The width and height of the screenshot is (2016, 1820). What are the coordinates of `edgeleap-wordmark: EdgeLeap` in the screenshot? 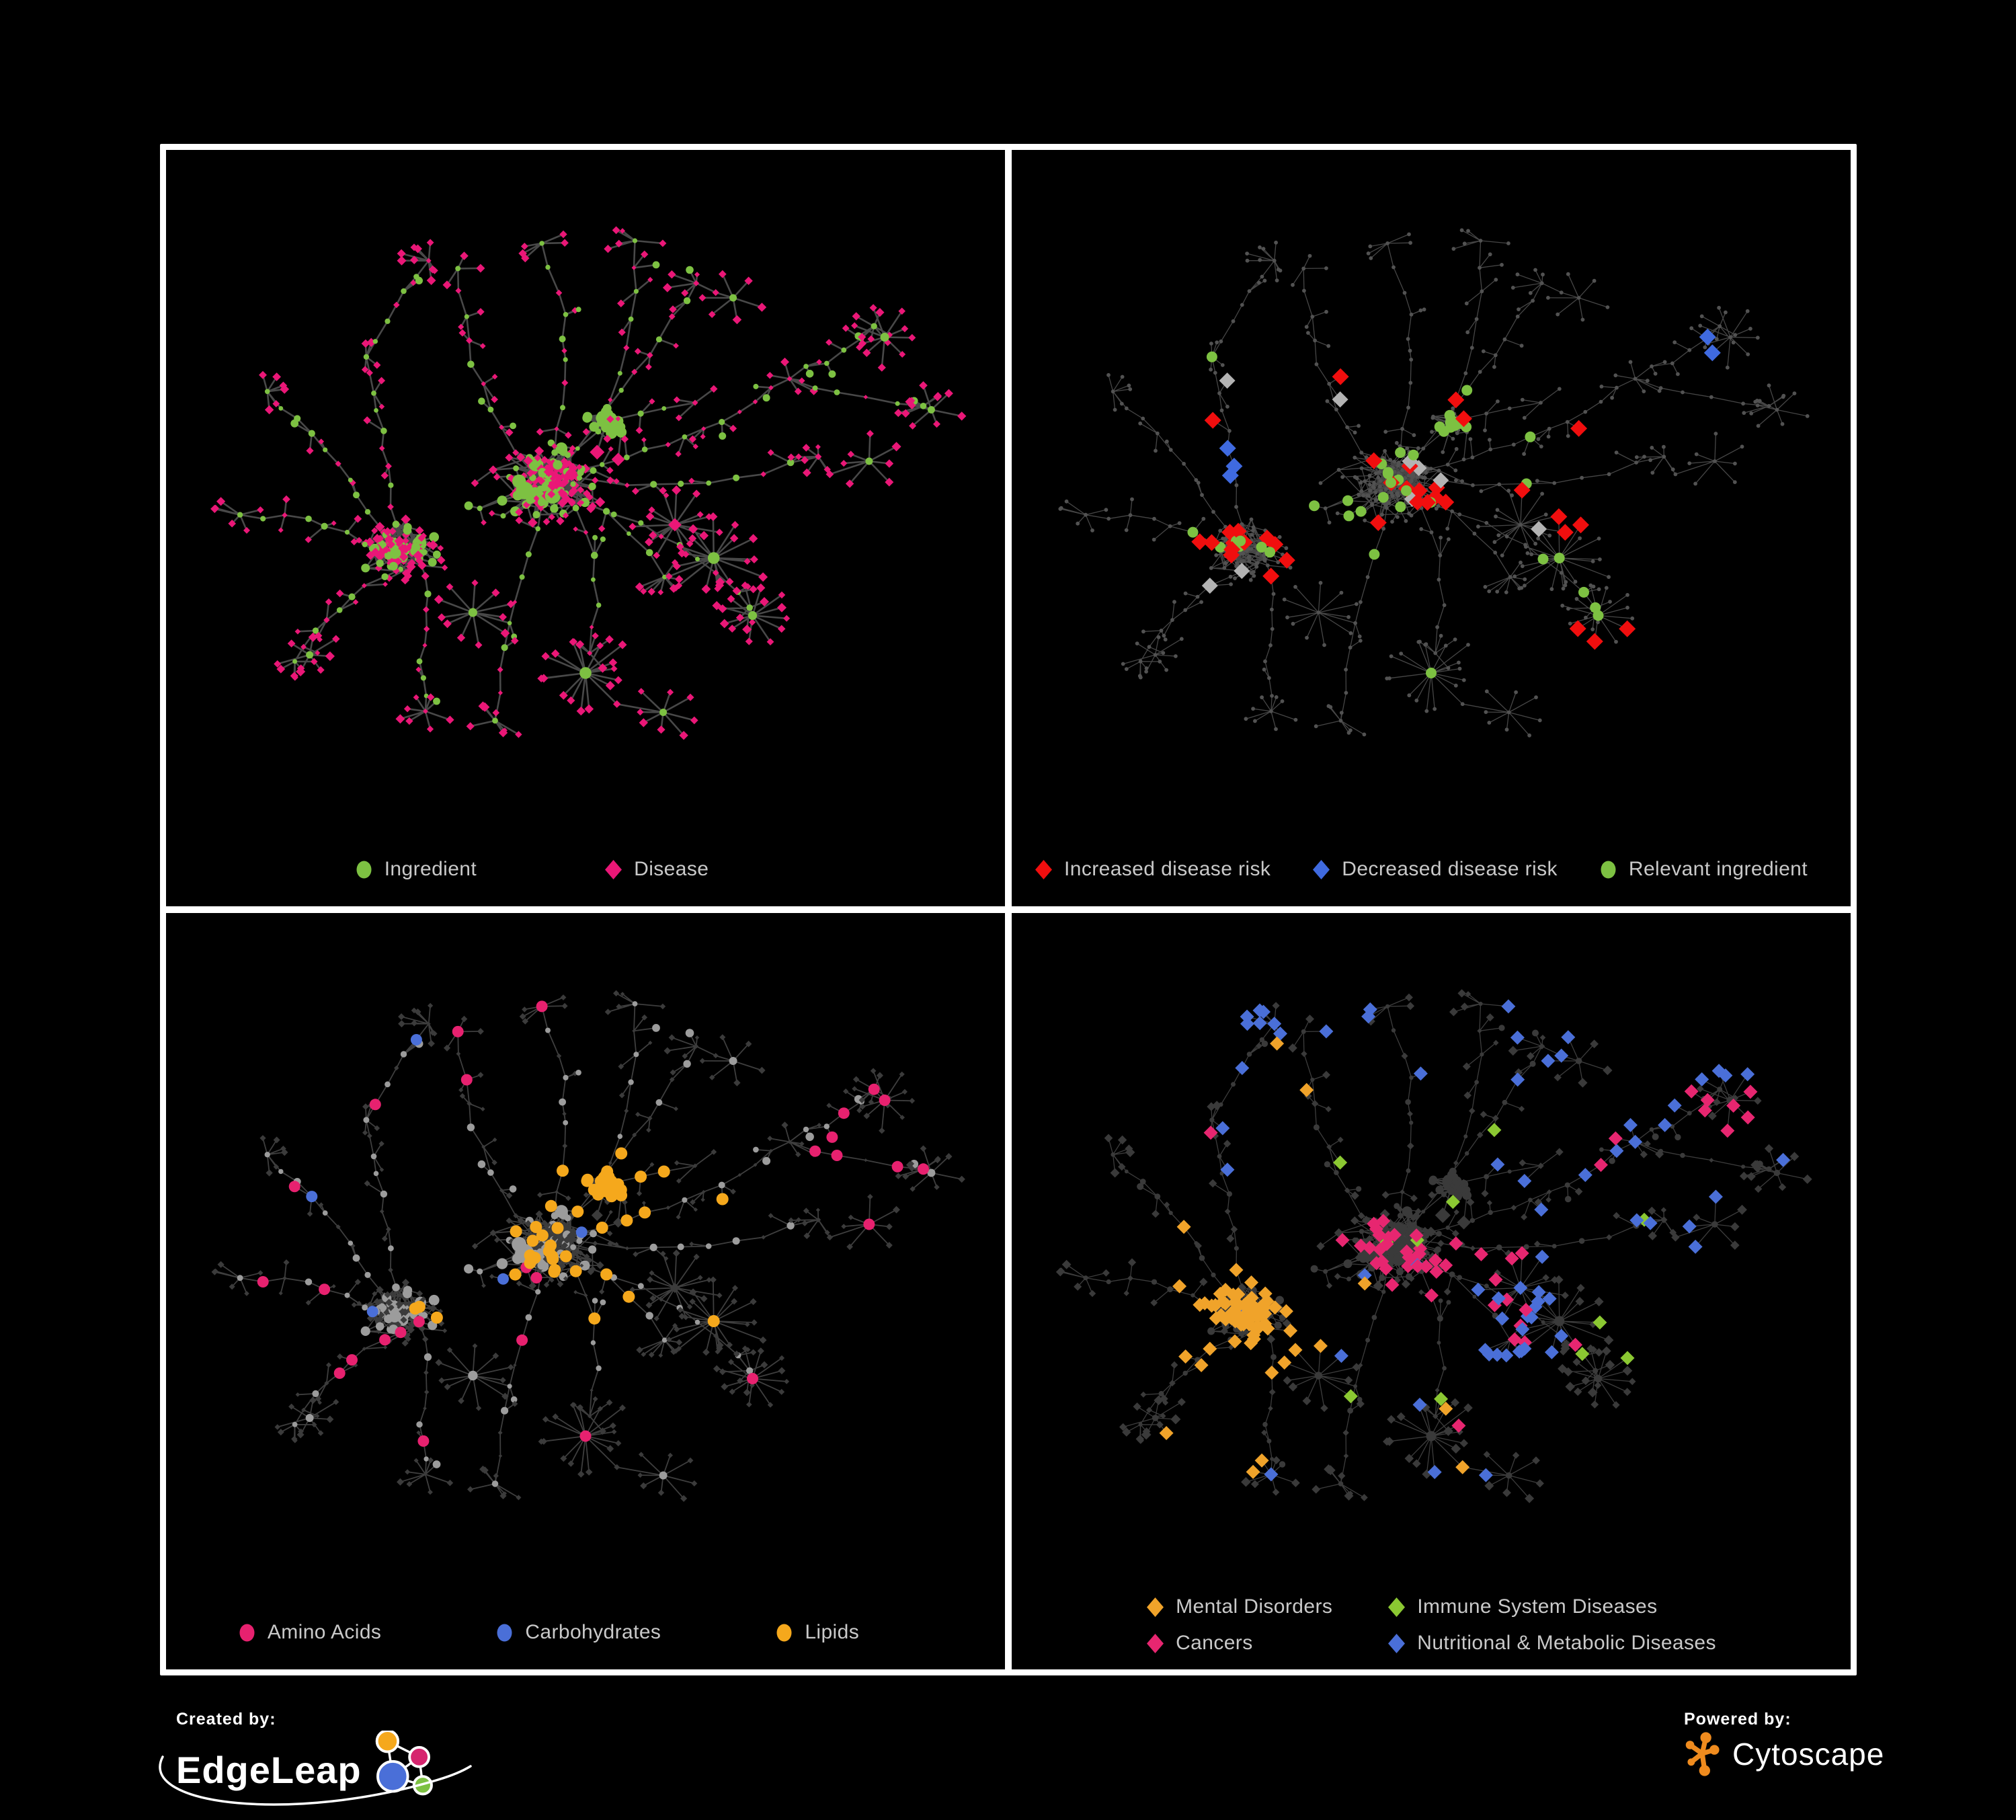 It's located at (269, 1770).